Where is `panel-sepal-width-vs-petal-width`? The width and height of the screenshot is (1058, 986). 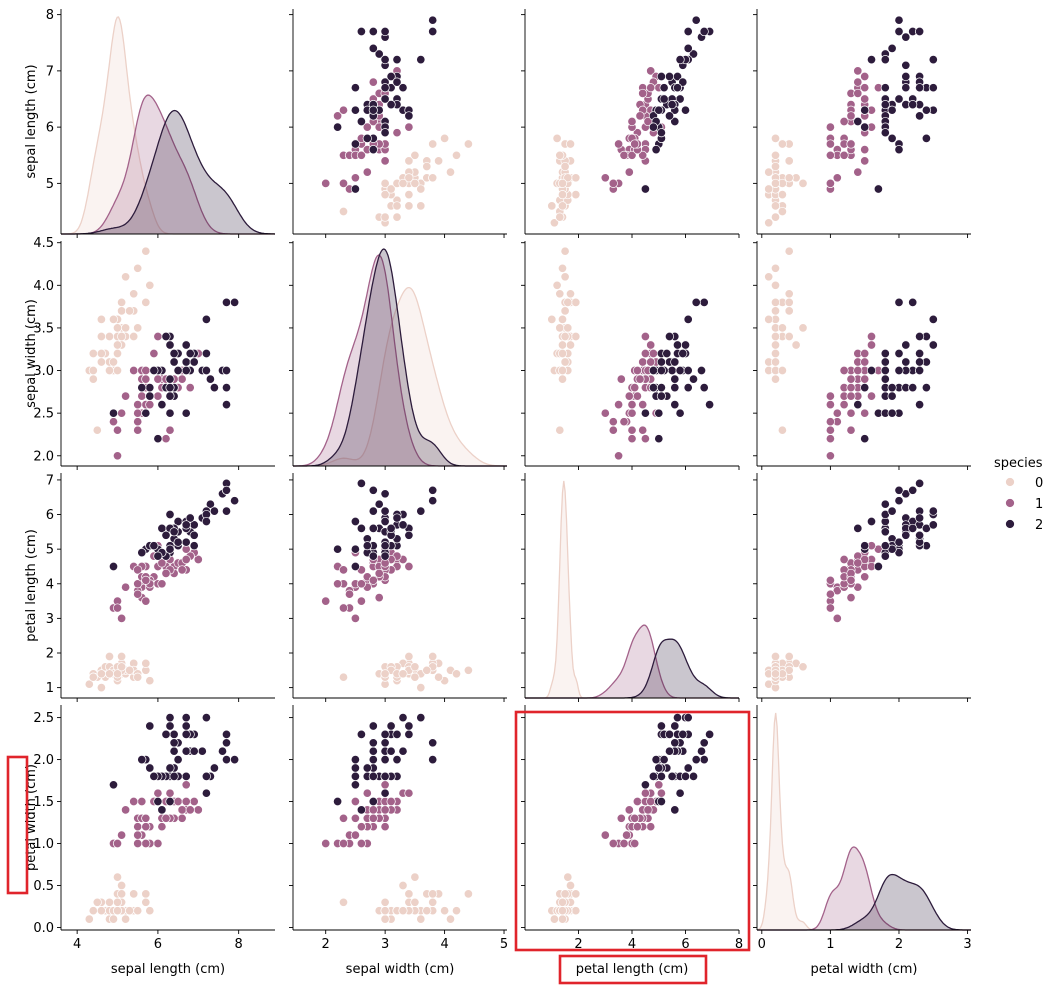
panel-sepal-width-vs-petal-width is located at coordinates (862, 355).